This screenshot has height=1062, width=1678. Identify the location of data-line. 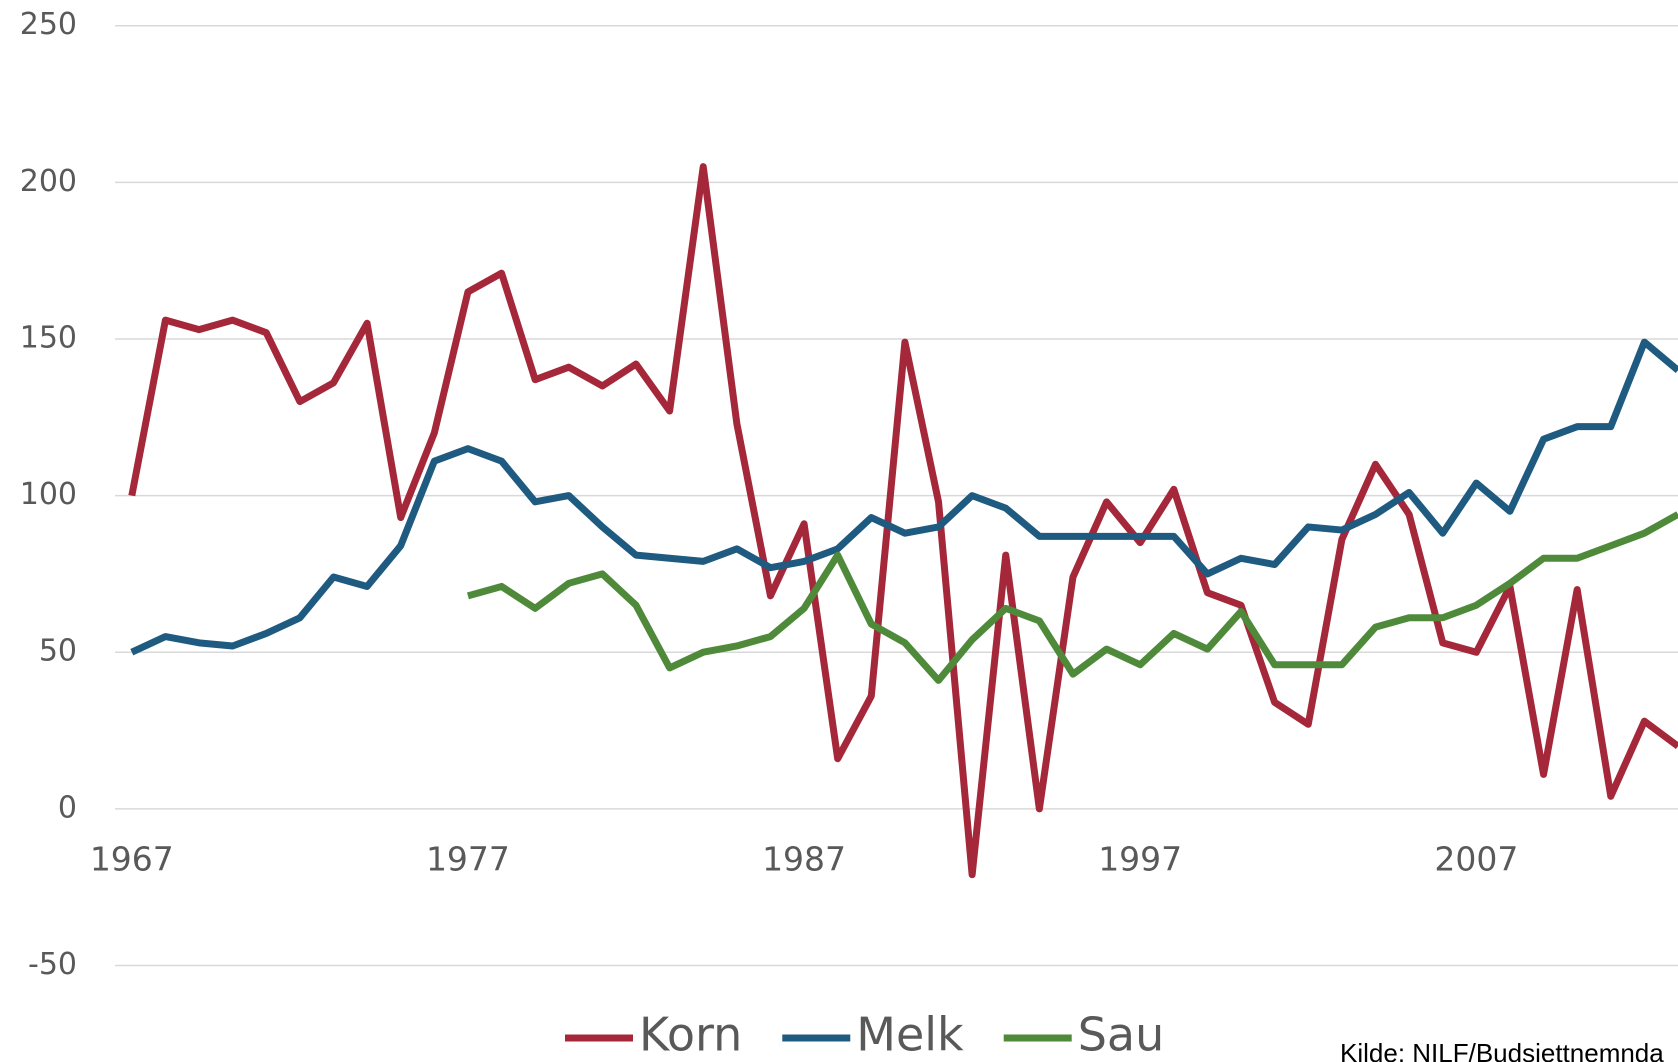
(1072, 597).